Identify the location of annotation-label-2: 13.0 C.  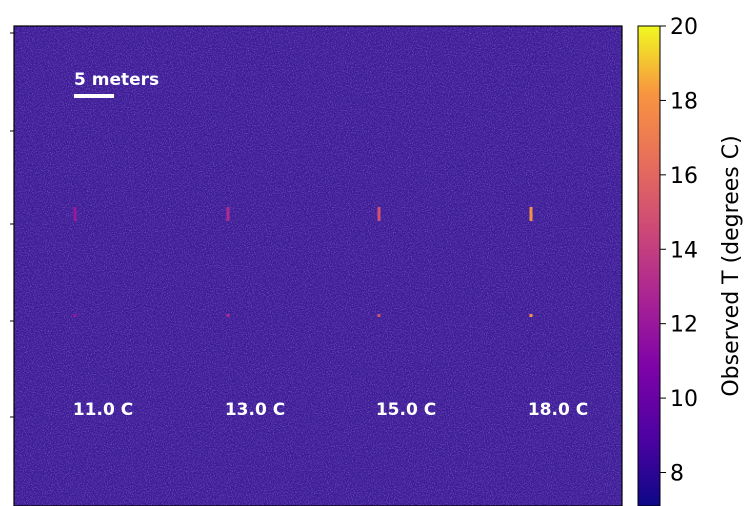
(255, 410).